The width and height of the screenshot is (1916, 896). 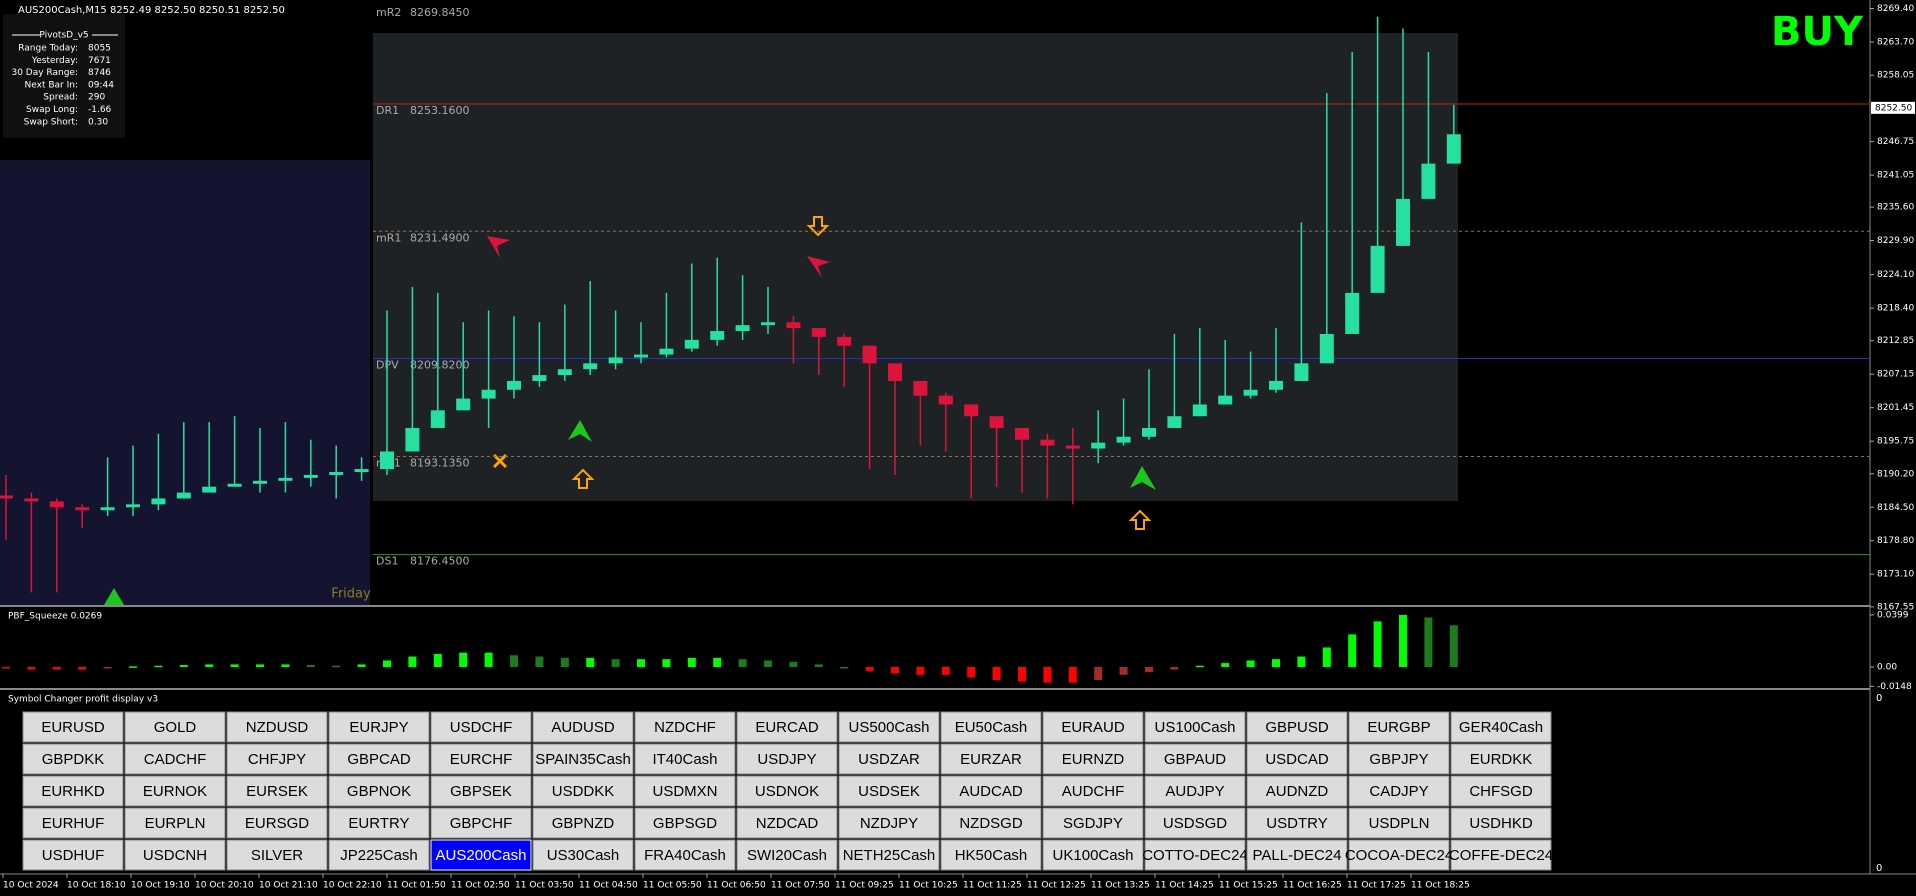 What do you see at coordinates (1195, 727) in the screenshot?
I see `symbol-button: US100Cash` at bounding box center [1195, 727].